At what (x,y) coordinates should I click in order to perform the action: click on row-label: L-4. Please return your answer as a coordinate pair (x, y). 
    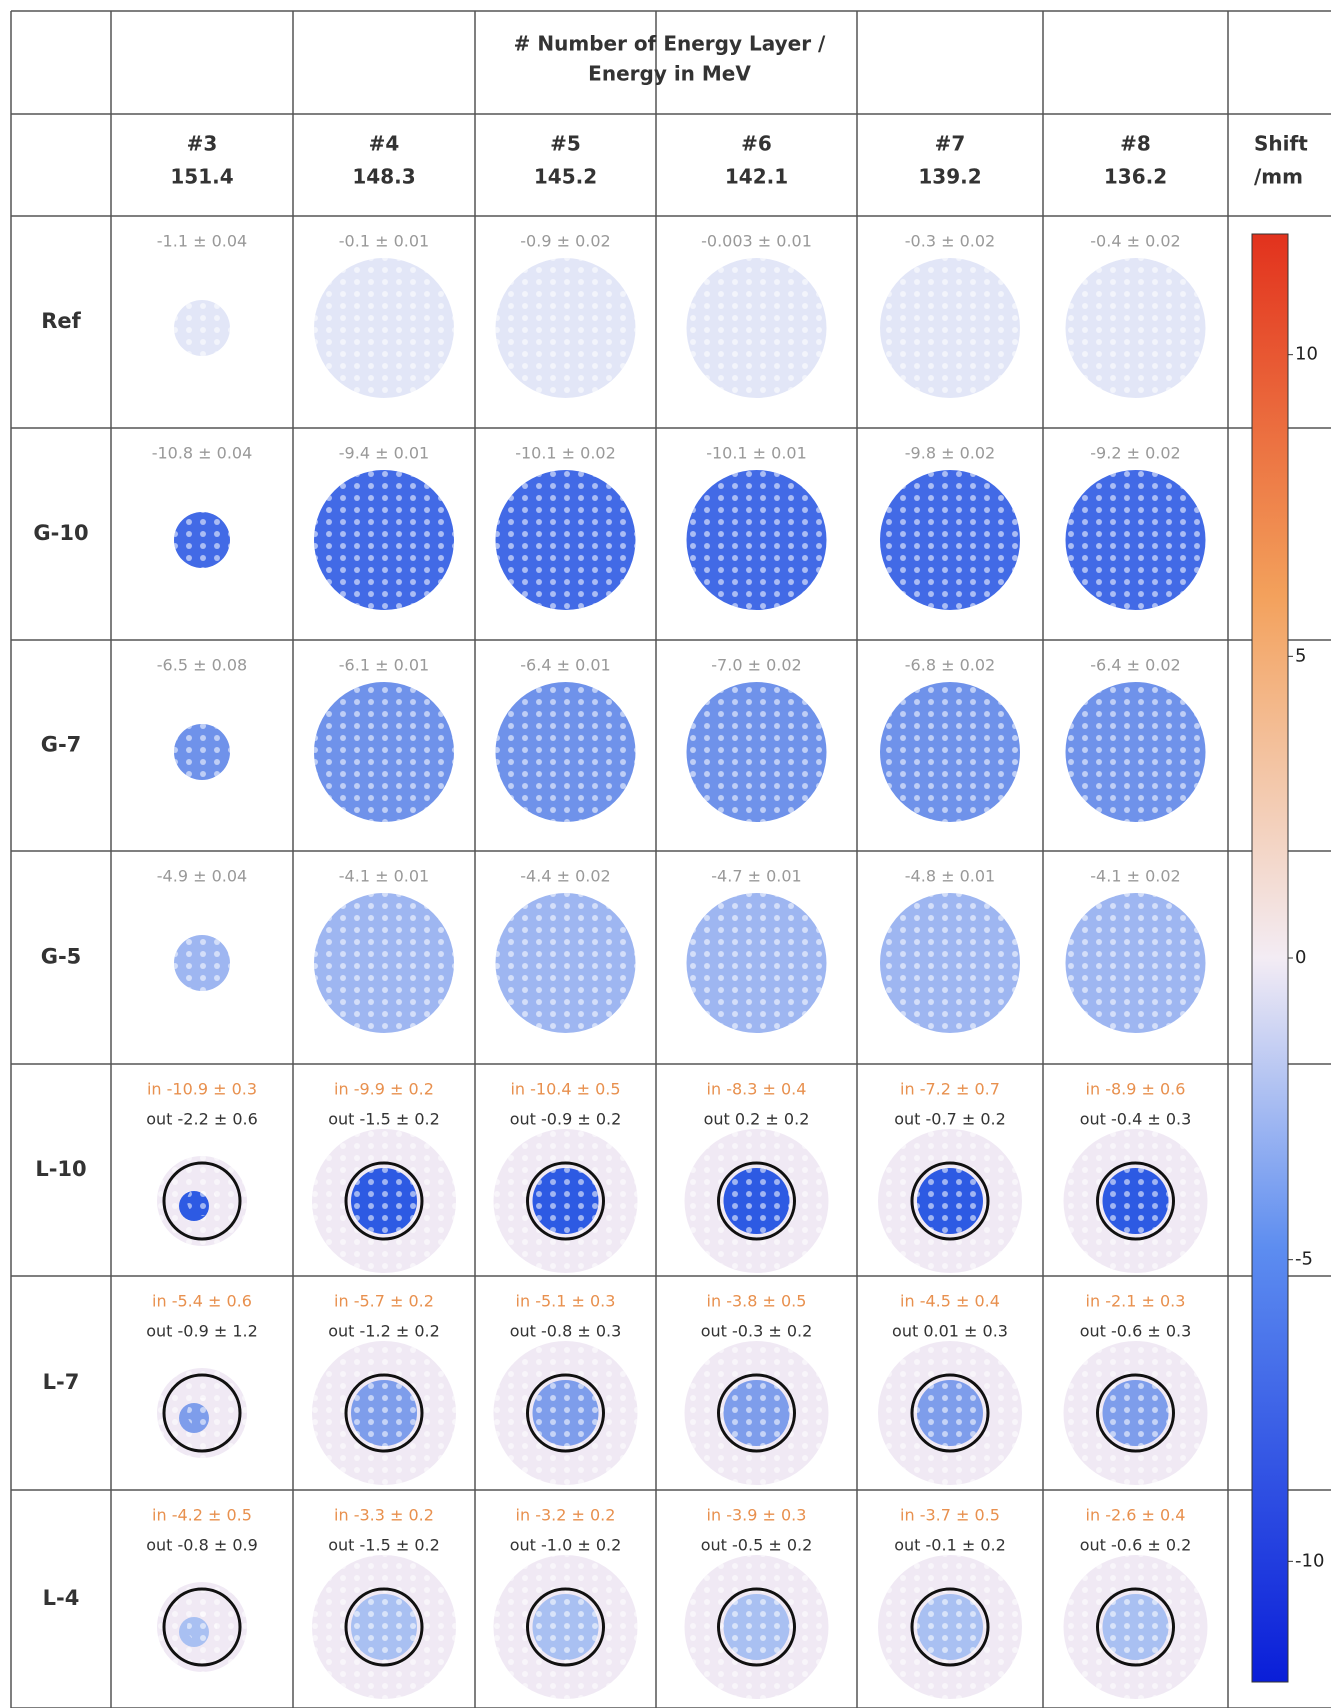
    Looking at the image, I should click on (61, 1598).